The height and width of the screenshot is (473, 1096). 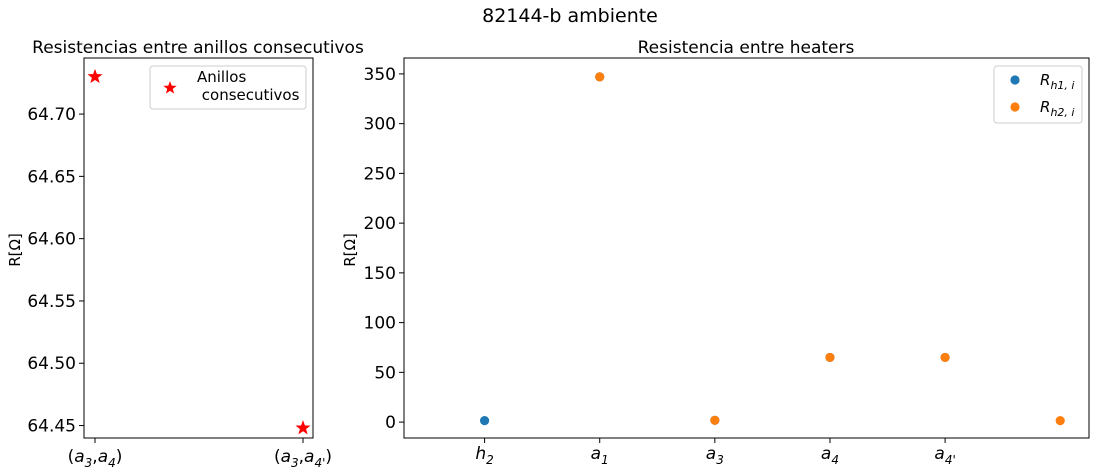 I want to click on ring-resistance-xtick-label: (a3​,a4'​), so click(x=303, y=458).